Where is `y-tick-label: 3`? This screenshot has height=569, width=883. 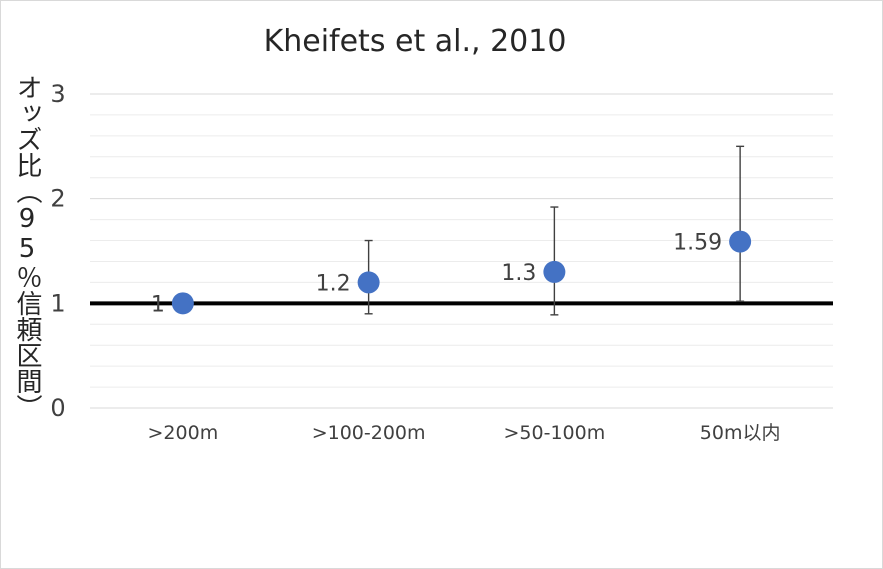 y-tick-label: 3 is located at coordinates (57, 94).